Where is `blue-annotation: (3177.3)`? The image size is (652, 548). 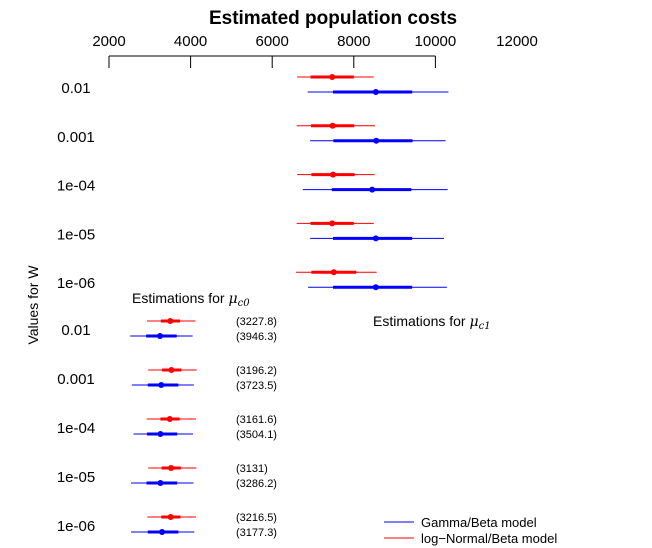
blue-annotation: (3177.3) is located at coordinates (256, 533).